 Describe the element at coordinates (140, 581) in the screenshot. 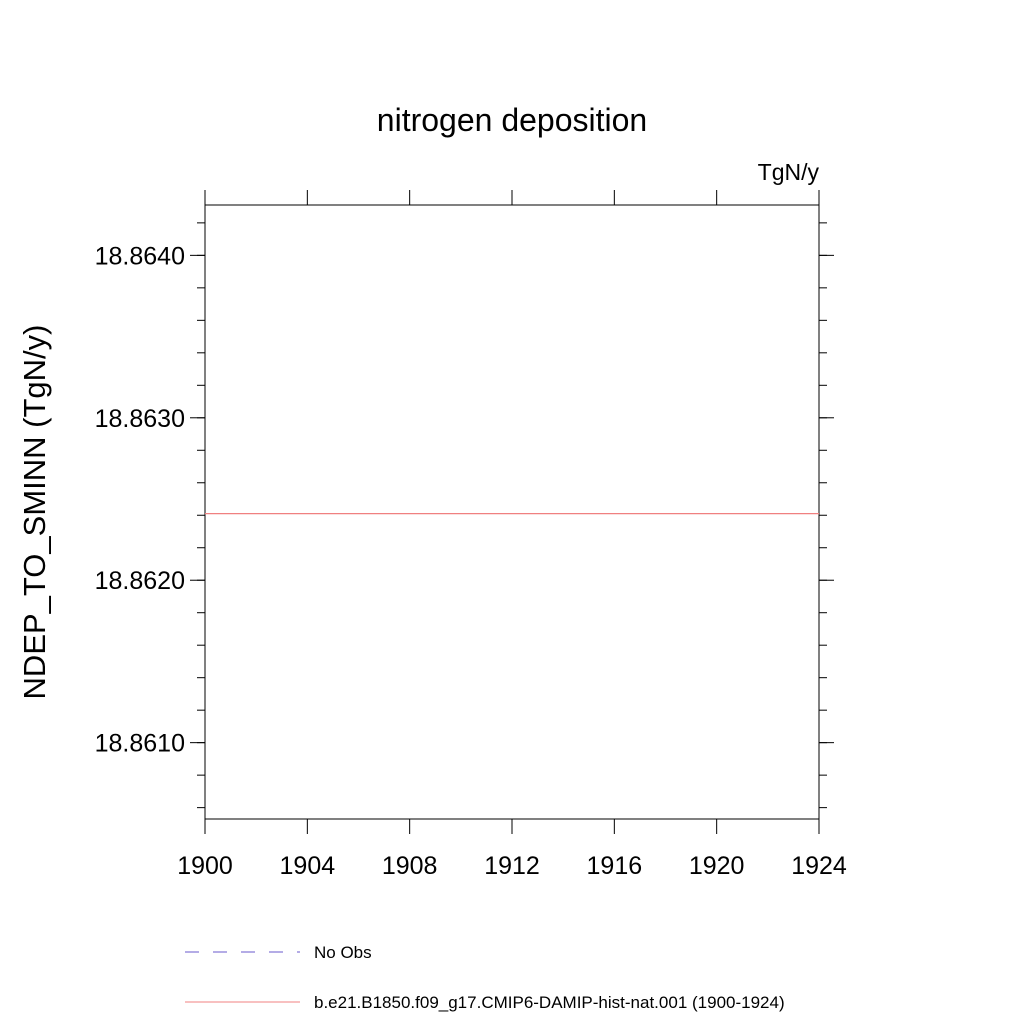

I see `y-tick-label-1: 18.8620` at that location.